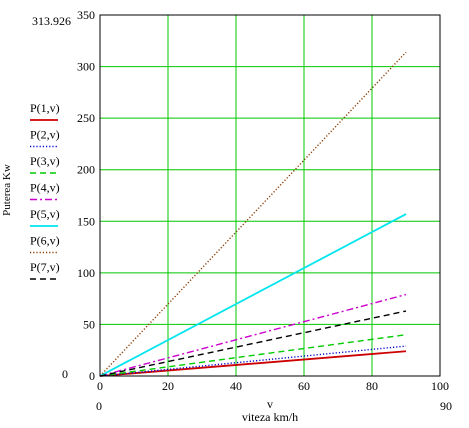  Describe the element at coordinates (45, 135) in the screenshot. I see `legend-label-2: P(2,v)` at that location.